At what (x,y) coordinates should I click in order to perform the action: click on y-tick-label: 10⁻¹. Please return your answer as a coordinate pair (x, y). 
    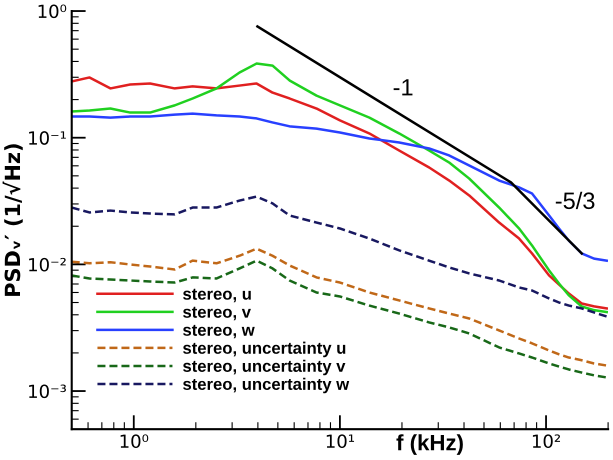
    Looking at the image, I should click on (47, 138).